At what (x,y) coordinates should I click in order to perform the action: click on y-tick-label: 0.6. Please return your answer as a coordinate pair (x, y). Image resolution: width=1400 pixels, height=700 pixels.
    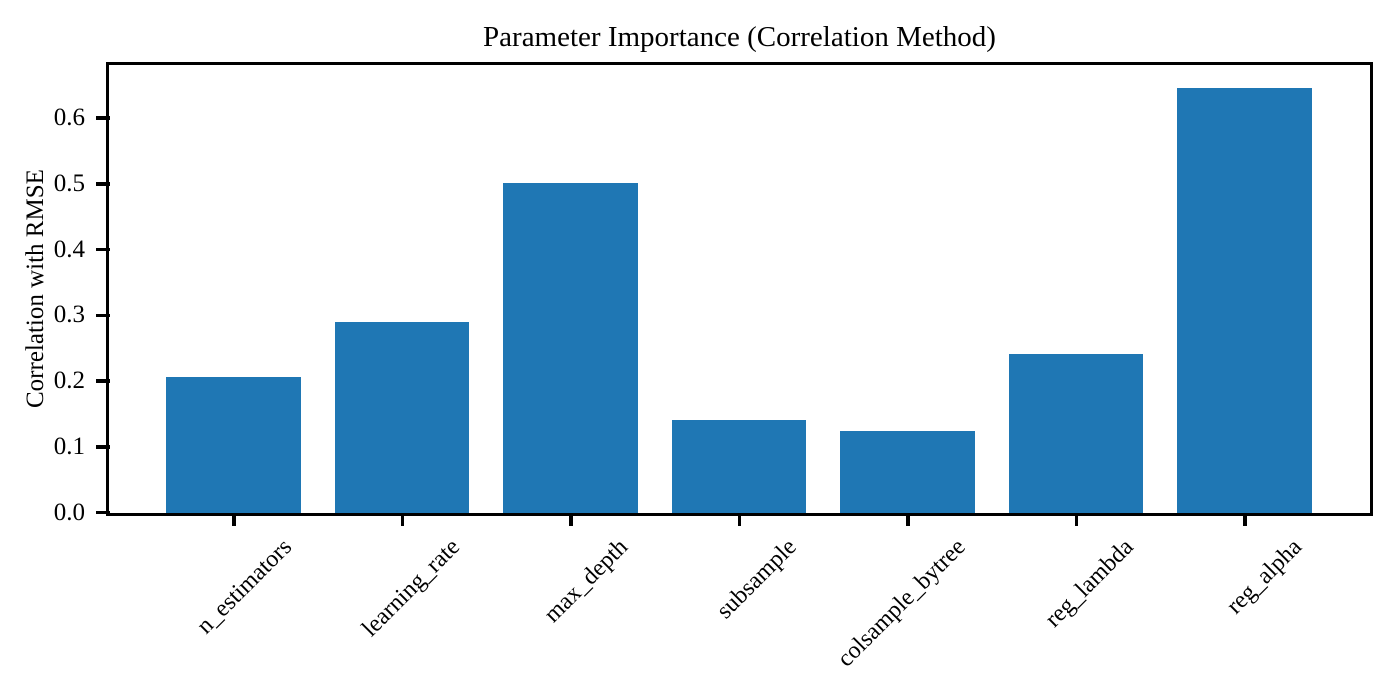
    Looking at the image, I should click on (69, 118).